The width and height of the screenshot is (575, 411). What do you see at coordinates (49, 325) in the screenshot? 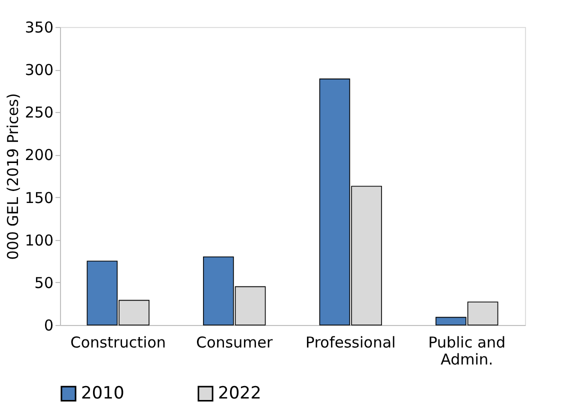
I see `y-tick-label: 0` at bounding box center [49, 325].